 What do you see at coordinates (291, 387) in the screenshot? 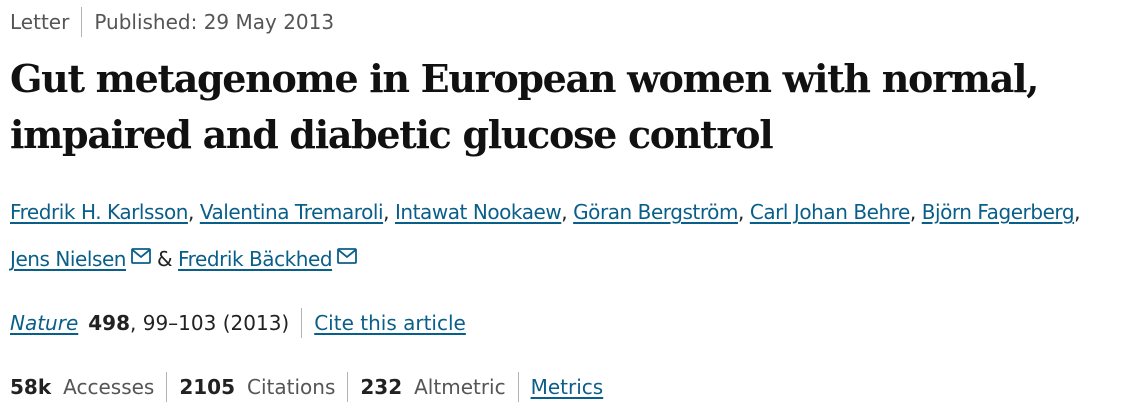
I see `citations-label: Citations` at bounding box center [291, 387].